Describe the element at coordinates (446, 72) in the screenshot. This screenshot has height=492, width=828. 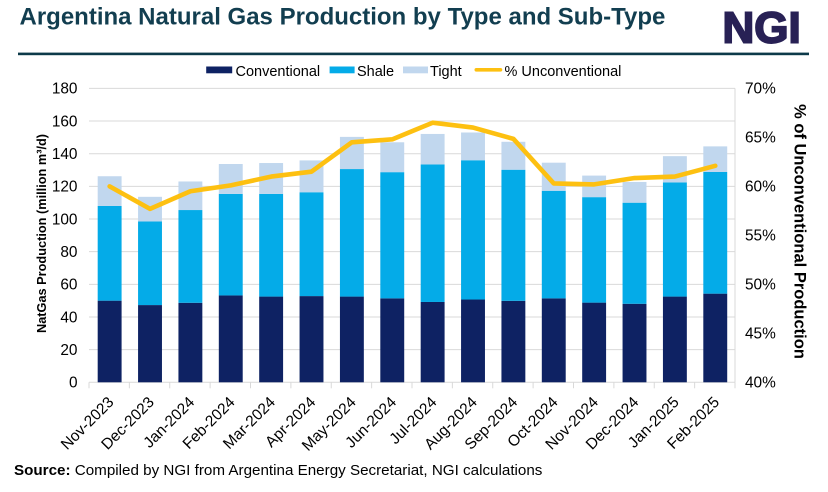
I see `svg-text: Tight` at that location.